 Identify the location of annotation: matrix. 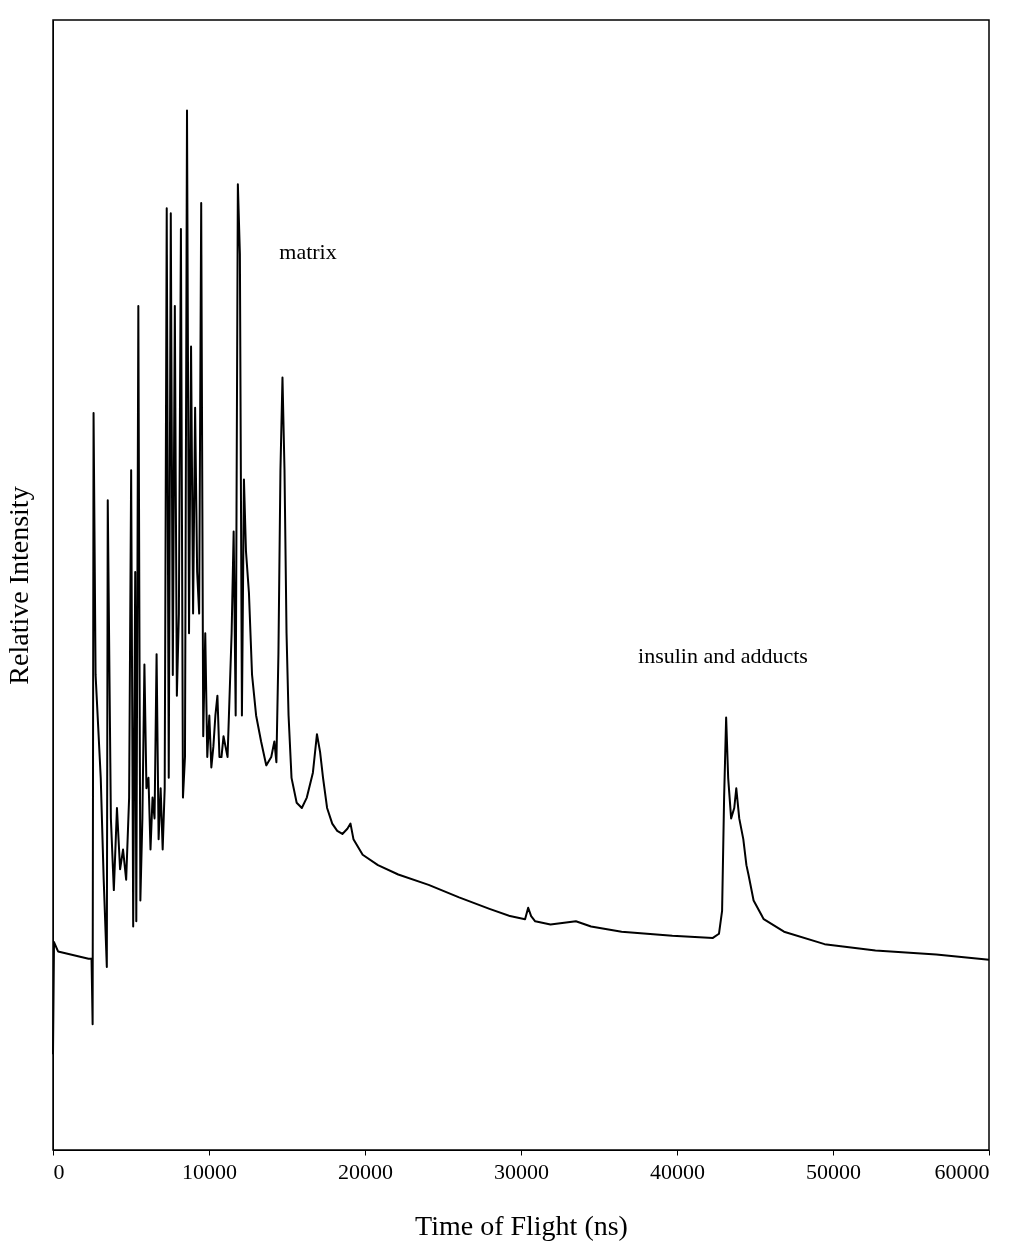
(308, 251).